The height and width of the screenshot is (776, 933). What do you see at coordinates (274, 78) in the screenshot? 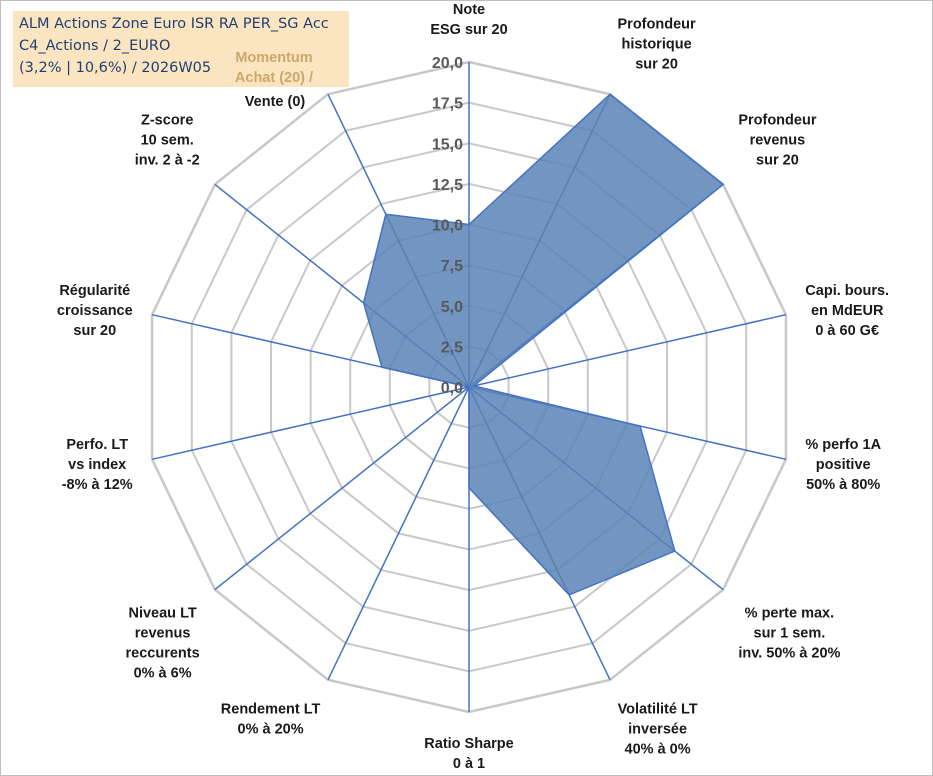
I see `momentum-label-line2: Achat (20) /` at bounding box center [274, 78].